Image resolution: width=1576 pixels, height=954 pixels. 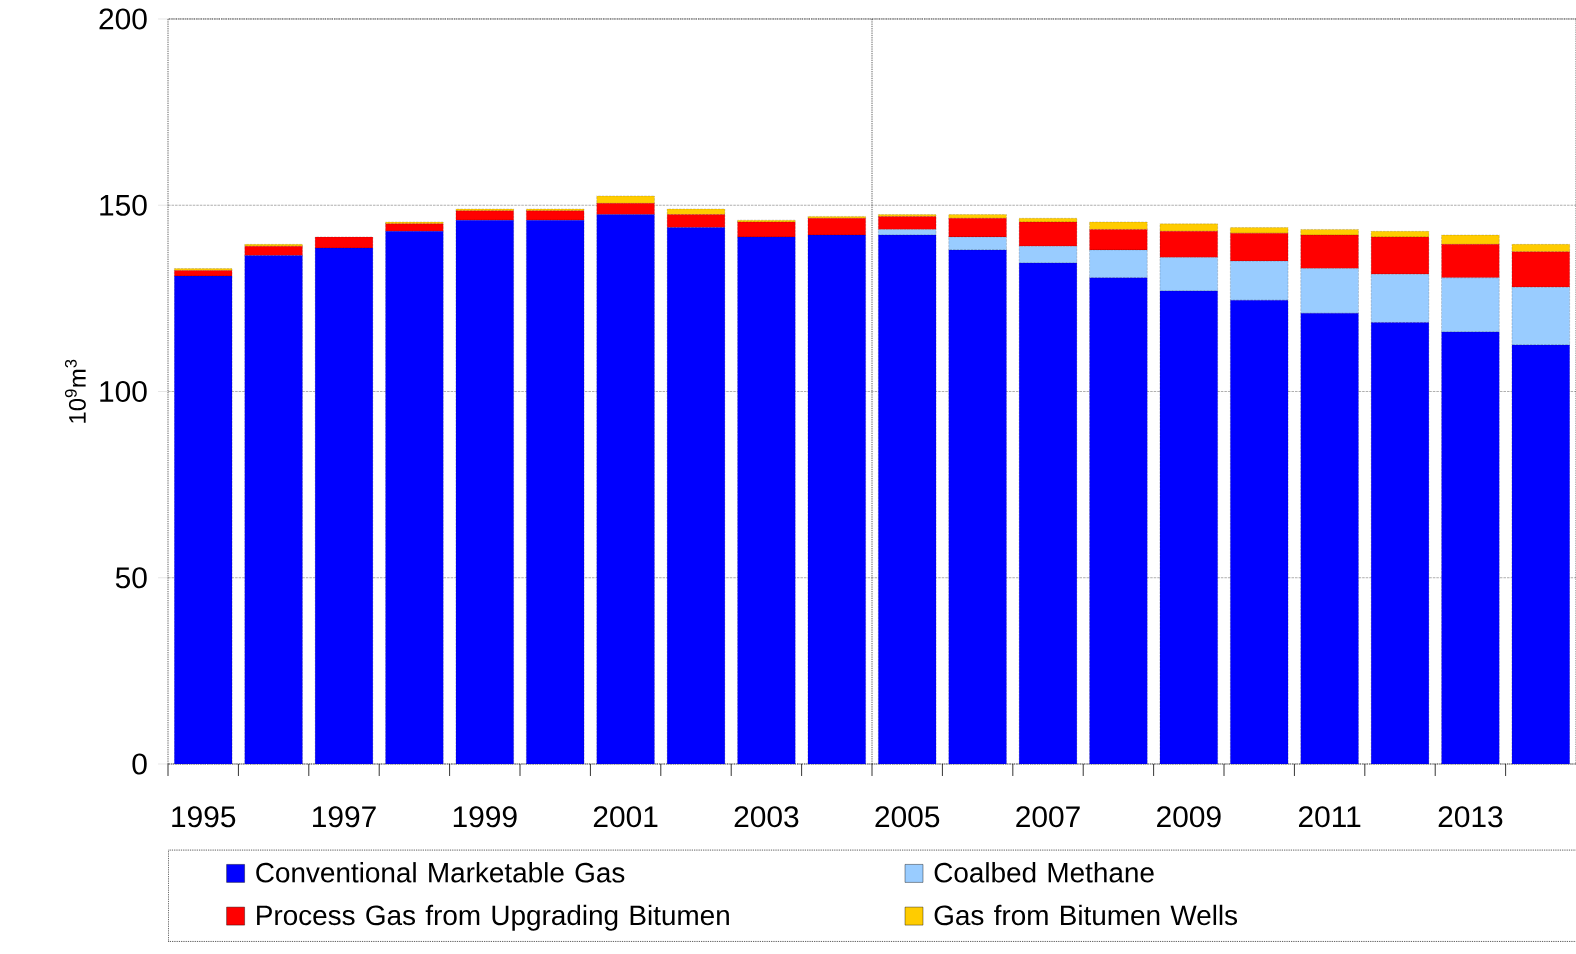 What do you see at coordinates (139, 764) in the screenshot?
I see `y-tick-label: 0` at bounding box center [139, 764].